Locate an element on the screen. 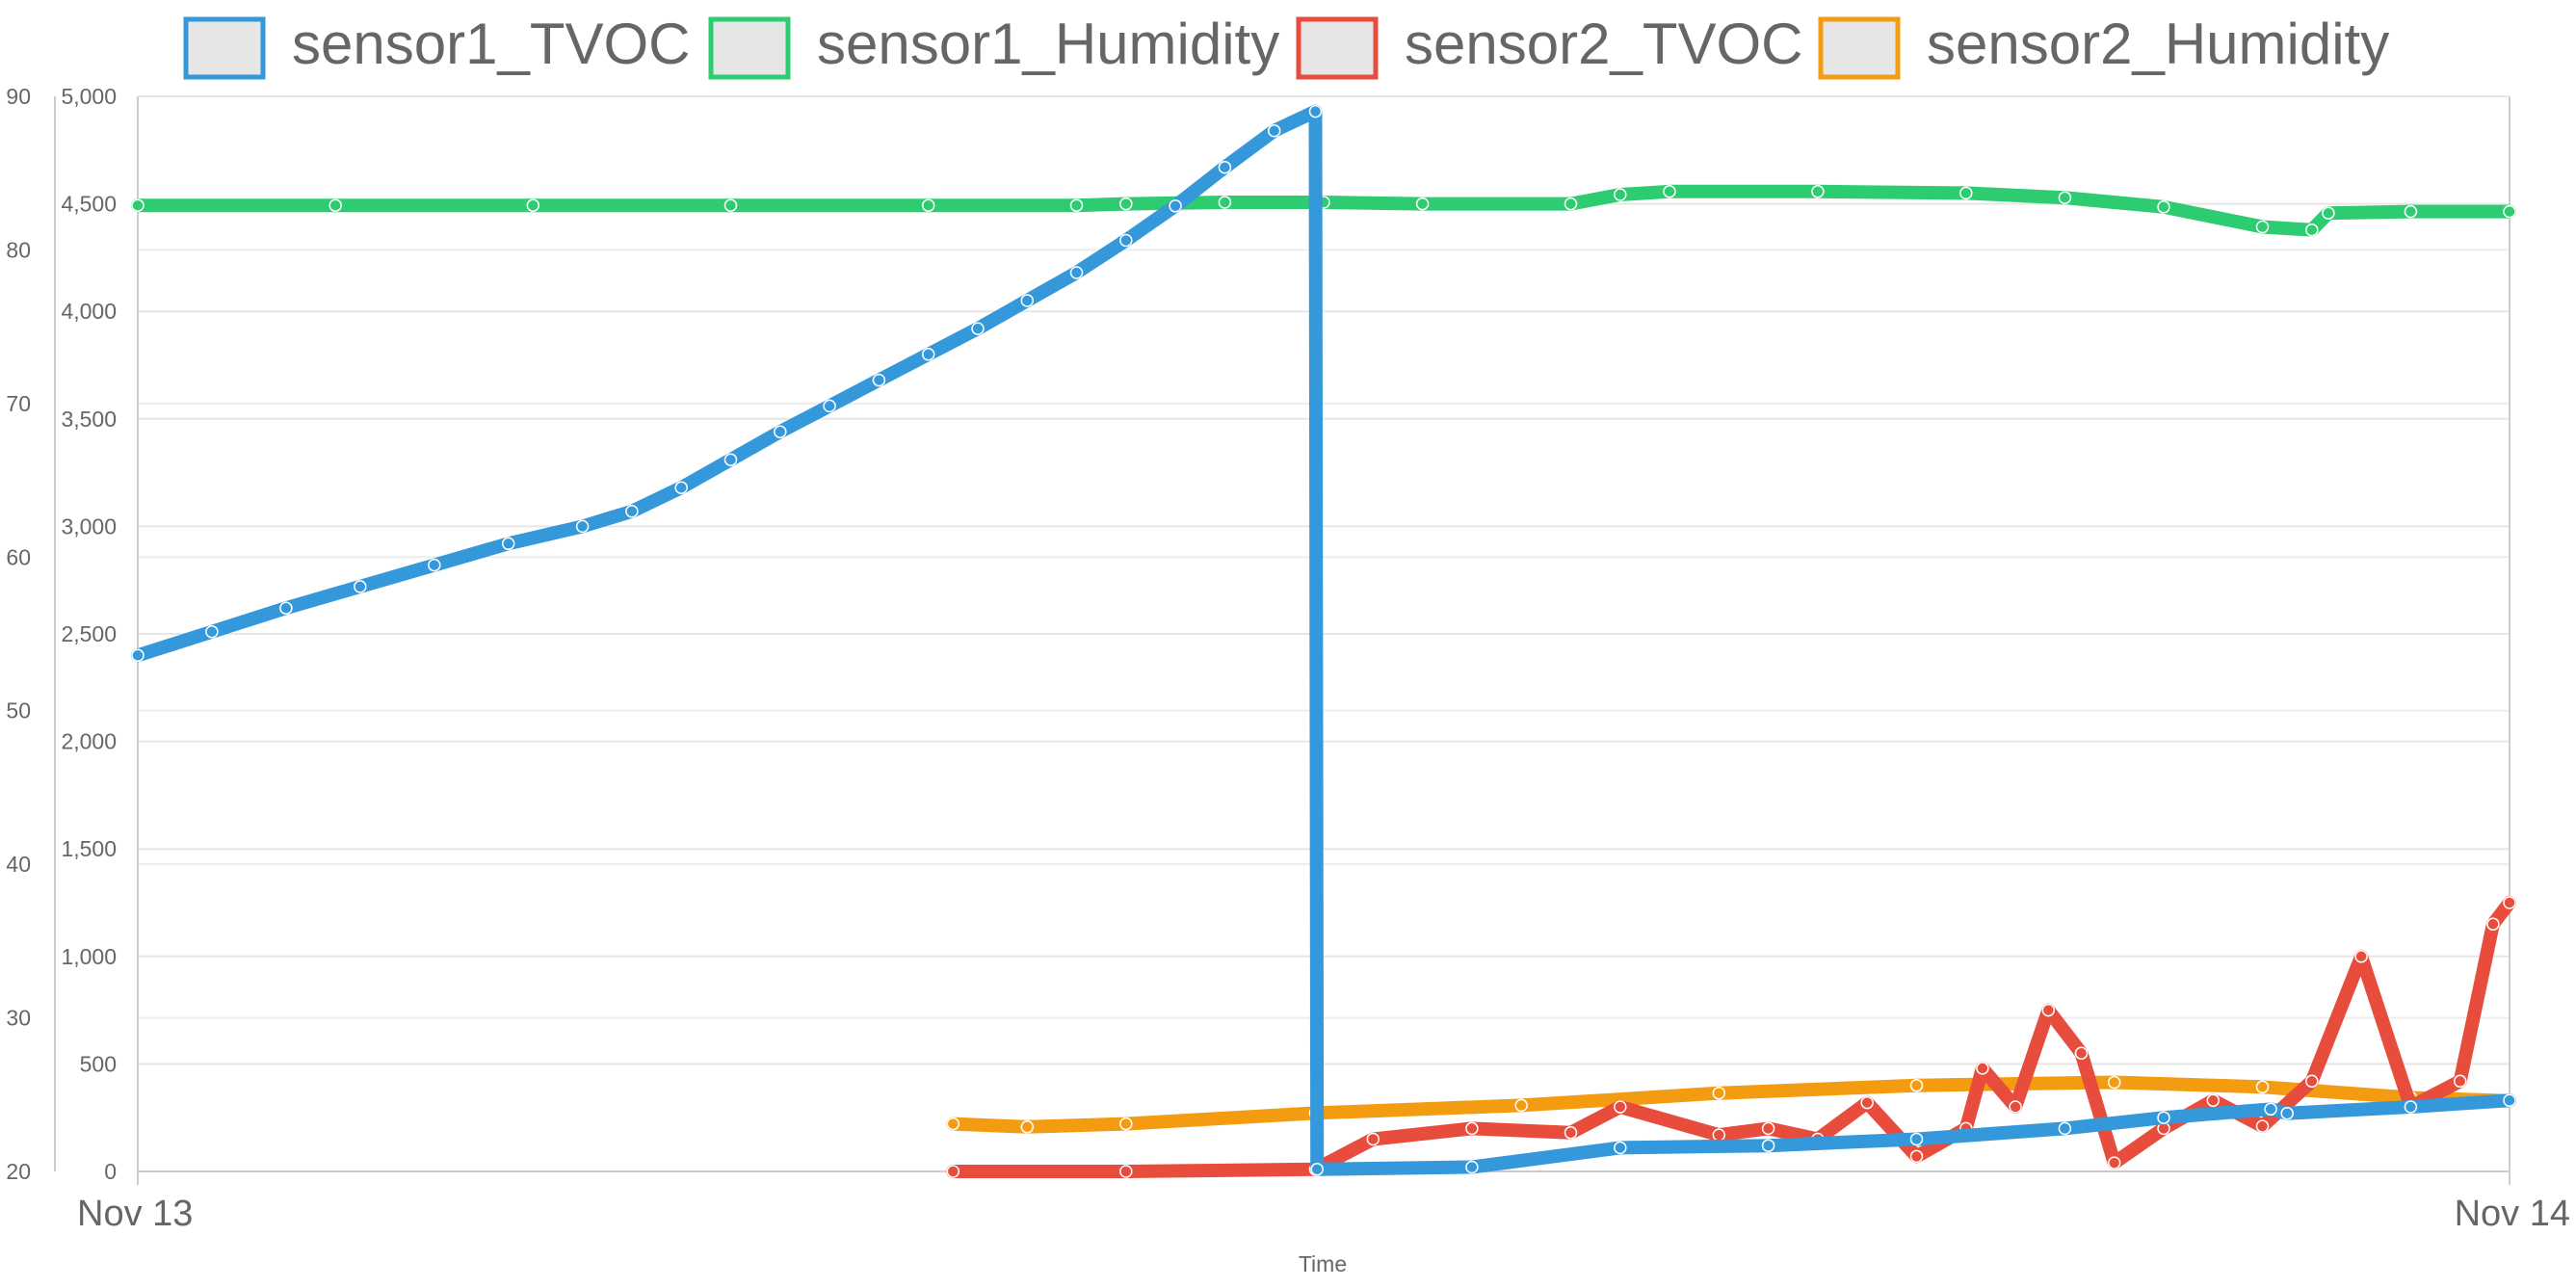 The height and width of the screenshot is (1288, 2576). y-tick-secondary: 70 is located at coordinates (19, 403).